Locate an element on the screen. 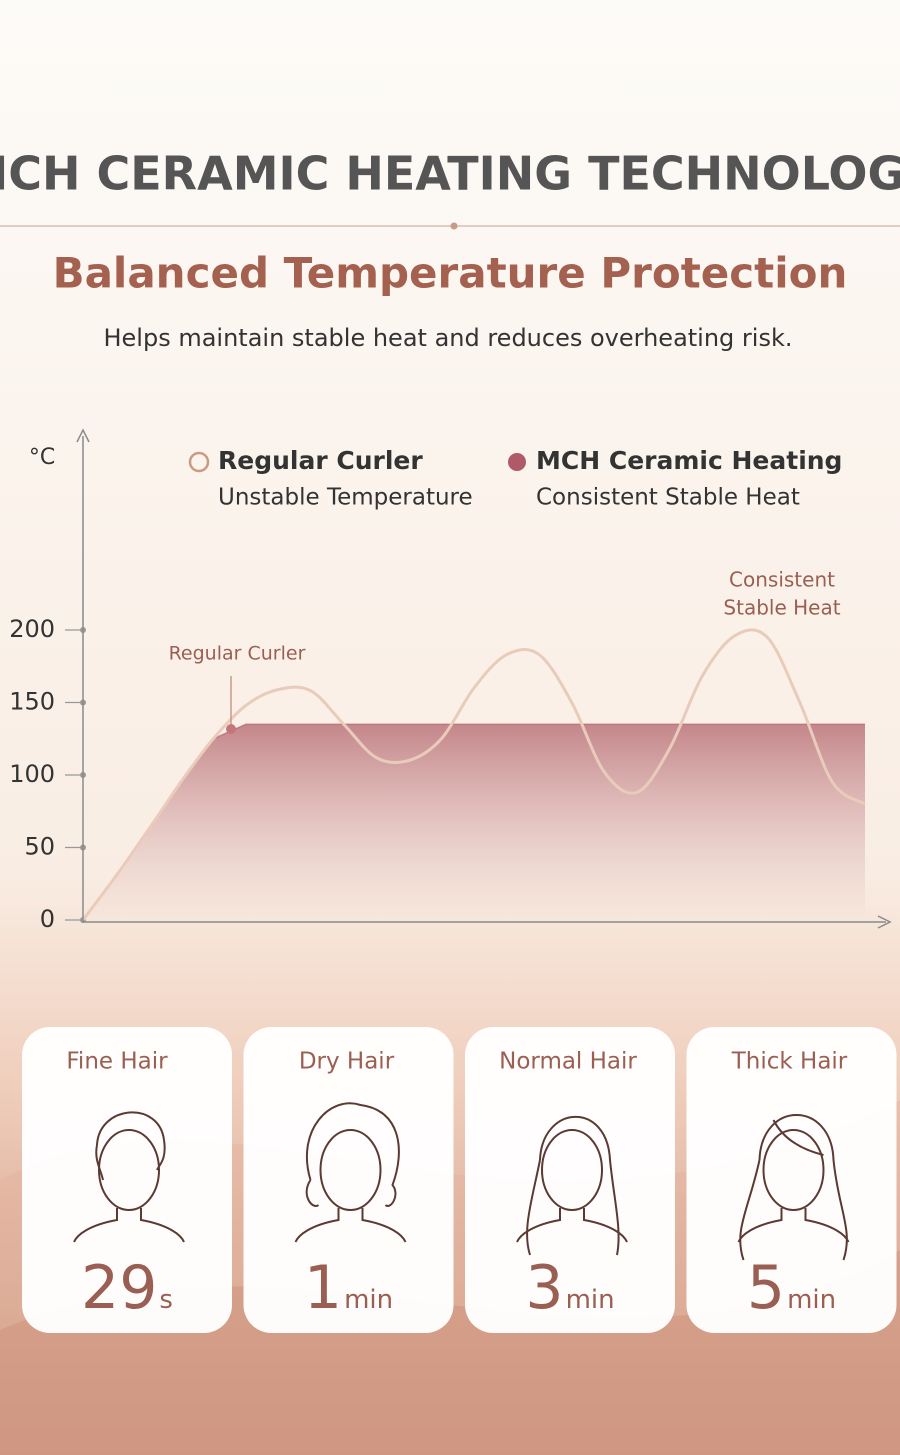 This screenshot has width=900, height=1455. card-time: 1min is located at coordinates (348, 1288).